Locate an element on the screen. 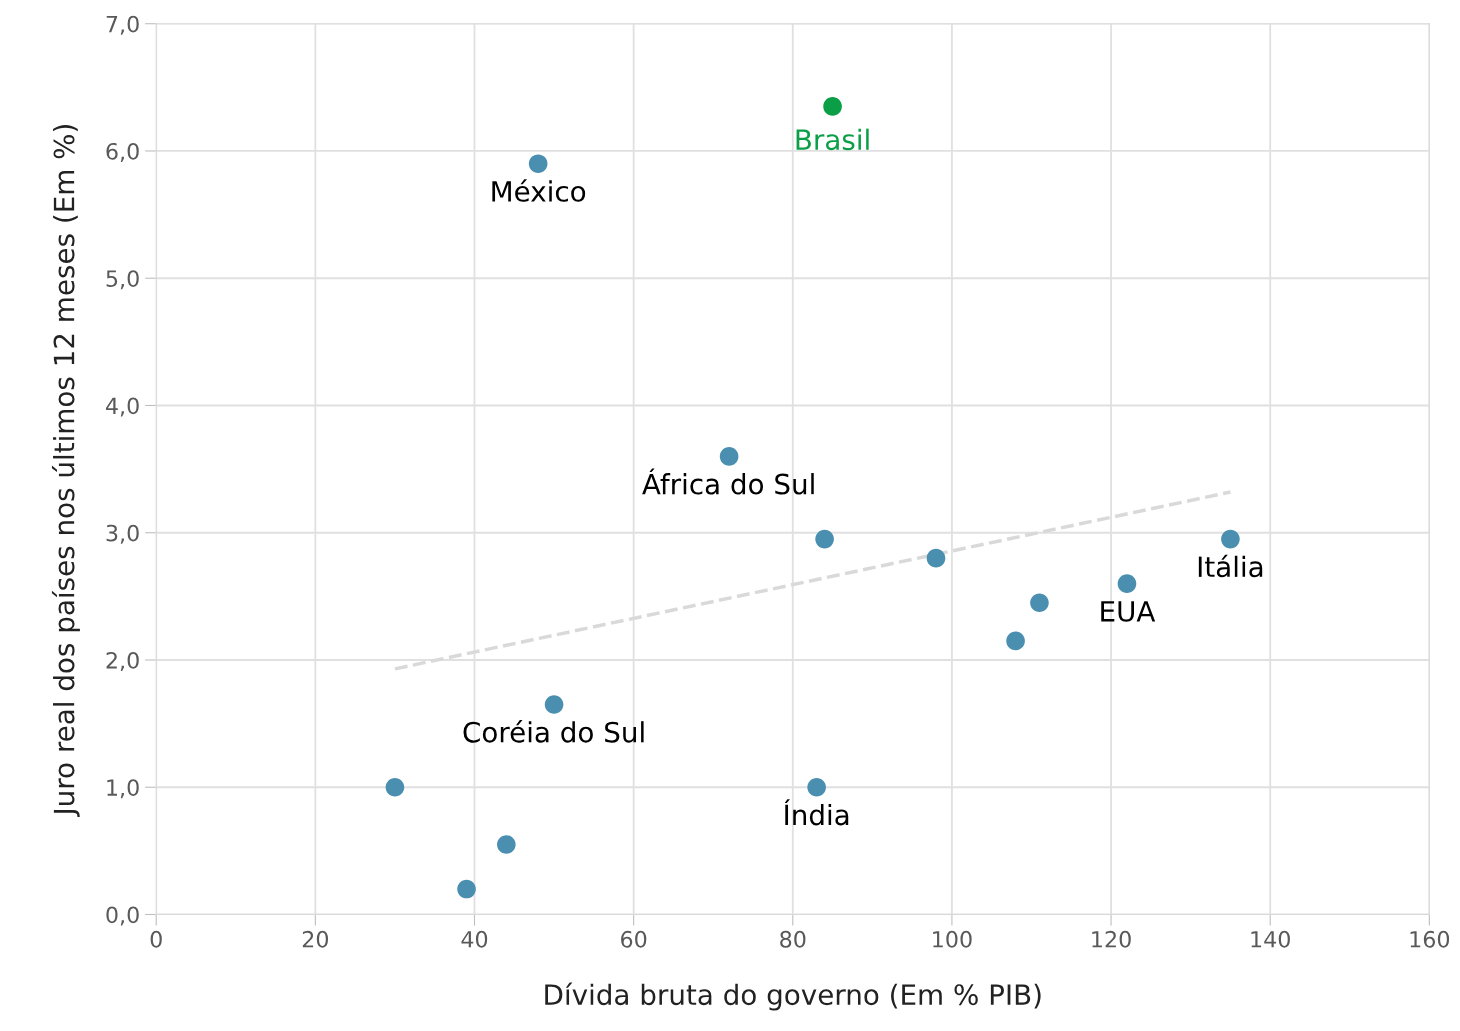  annotation: Itália is located at coordinates (1230, 566).